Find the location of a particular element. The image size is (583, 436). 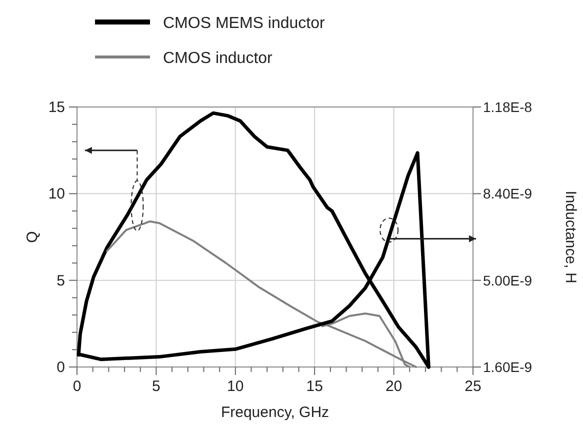

y2-tick-label: 1.60E-9 is located at coordinates (507, 367).